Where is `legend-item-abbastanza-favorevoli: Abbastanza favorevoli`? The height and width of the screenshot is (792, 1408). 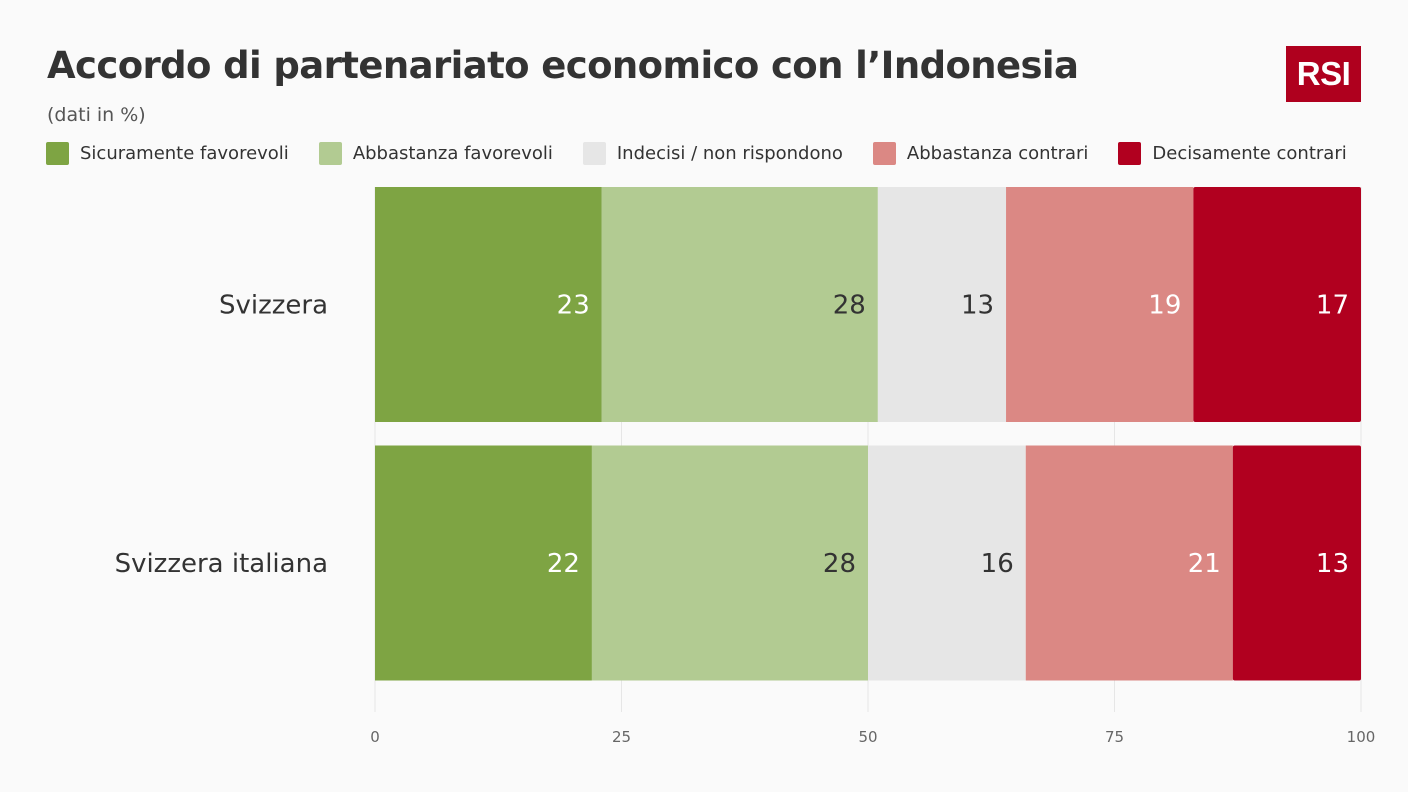 legend-item-abbastanza-favorevoli: Abbastanza favorevoli is located at coordinates (435, 153).